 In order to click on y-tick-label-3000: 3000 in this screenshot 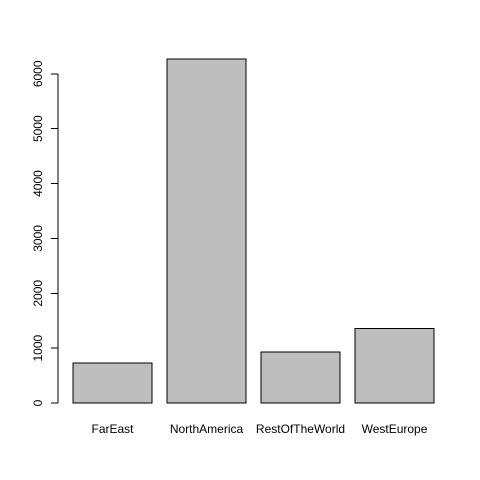, I will do `click(38, 238)`.